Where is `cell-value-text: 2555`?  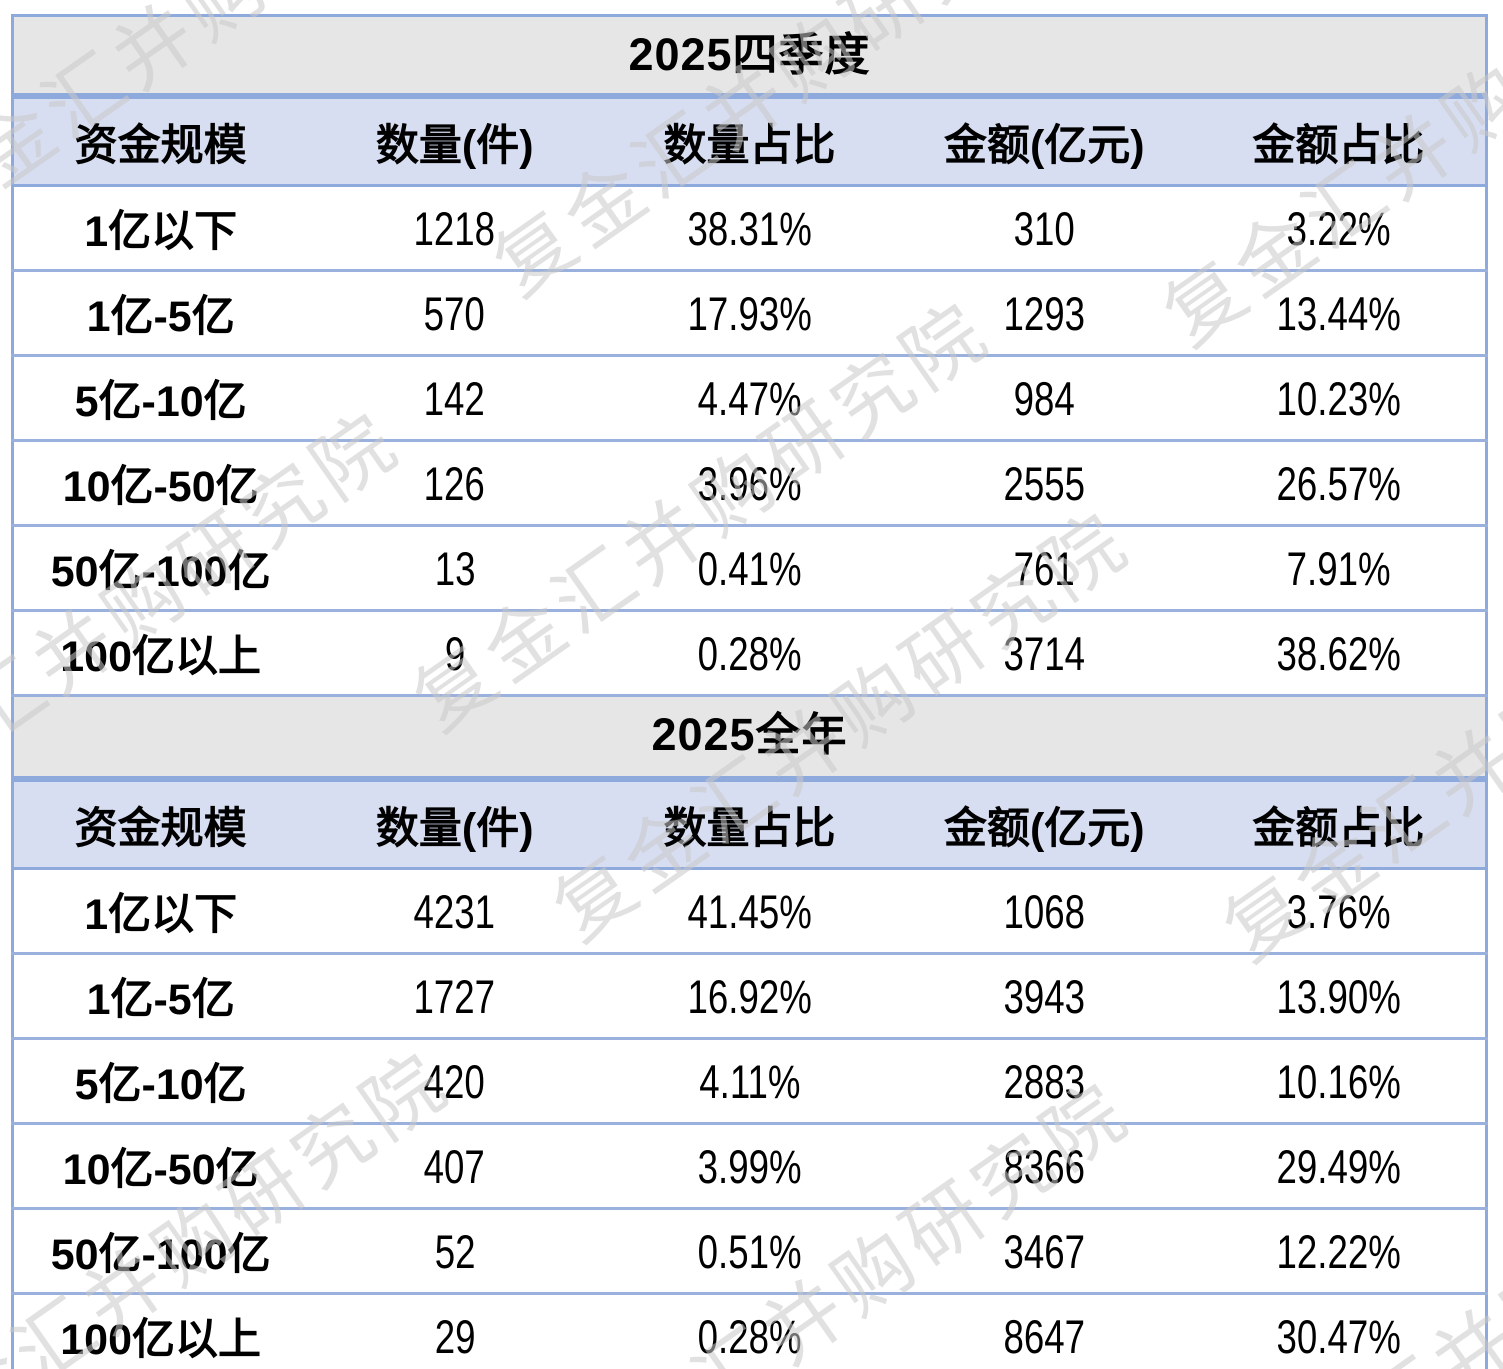
cell-value-text: 2555 is located at coordinates (1044, 483).